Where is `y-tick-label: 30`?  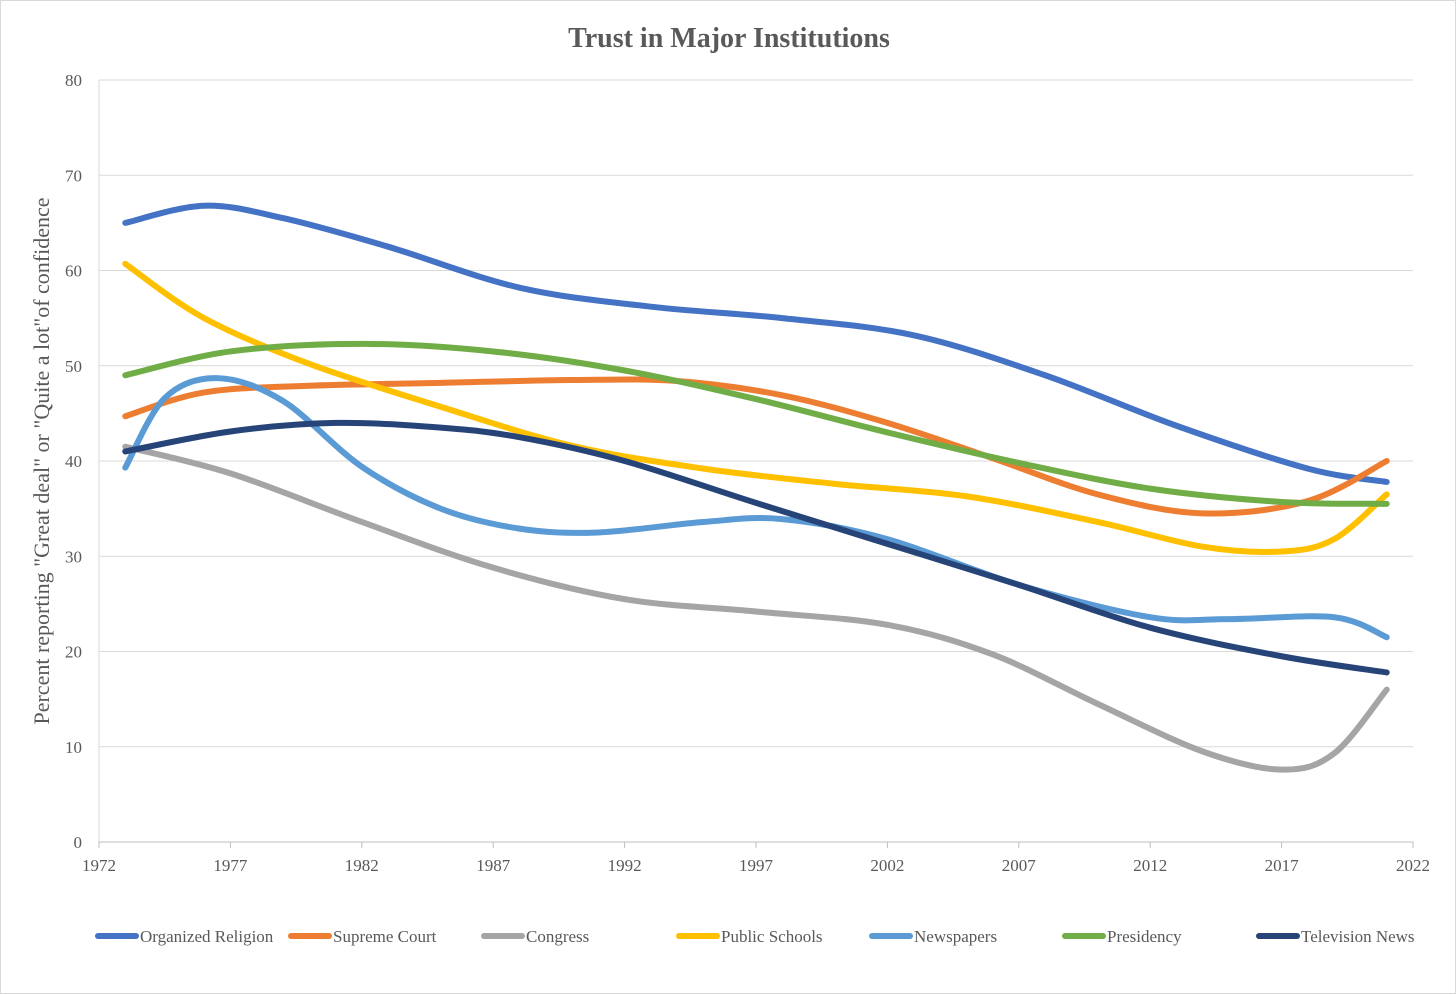 y-tick-label: 30 is located at coordinates (73, 556).